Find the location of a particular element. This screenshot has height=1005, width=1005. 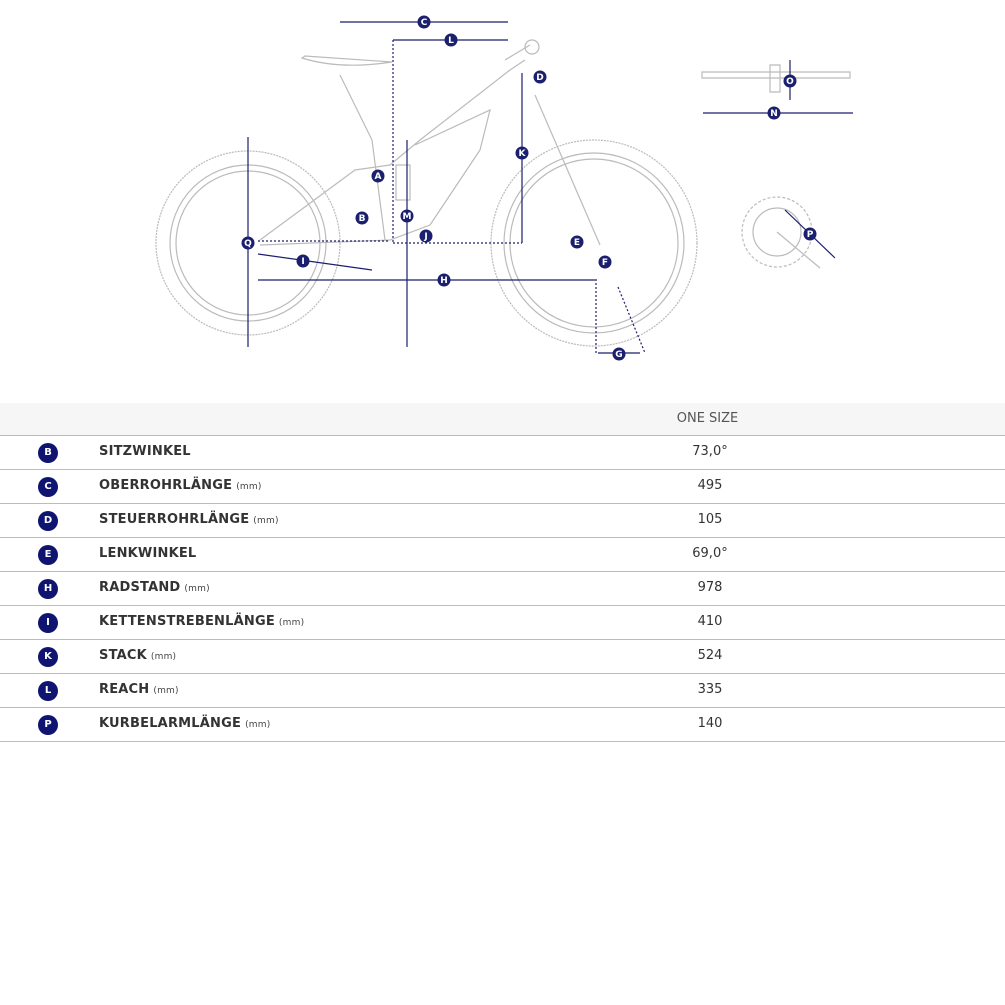

marker-o: O is located at coordinates (790, 81).